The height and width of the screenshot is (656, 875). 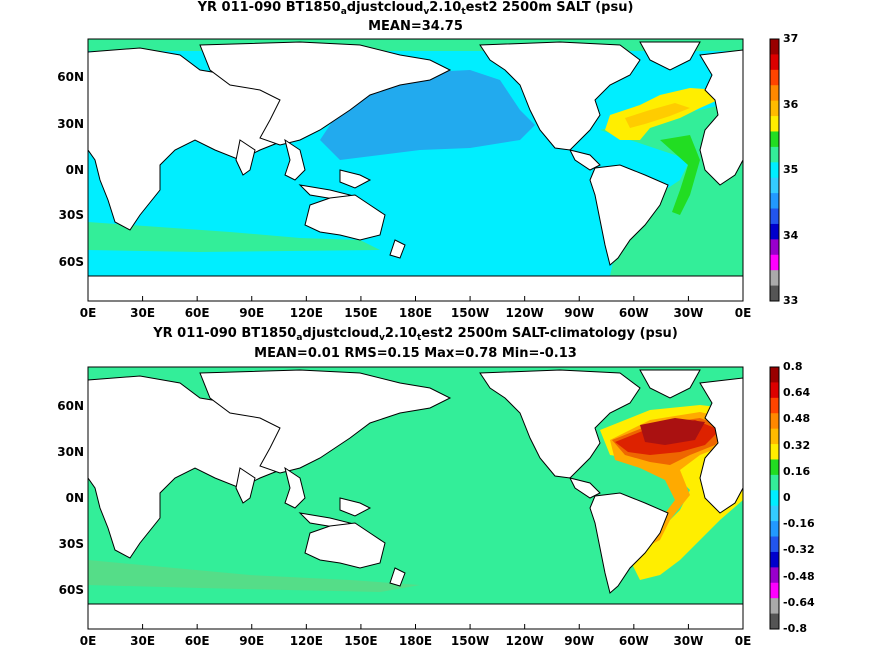 What do you see at coordinates (524, 313) in the screenshot?
I see `p1-xlabel-8: 120W` at bounding box center [524, 313].